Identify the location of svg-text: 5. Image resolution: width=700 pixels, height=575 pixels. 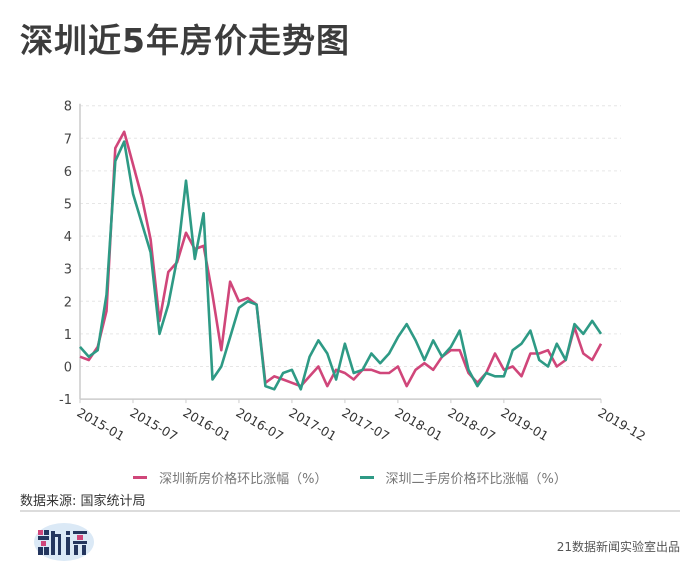
(68, 205).